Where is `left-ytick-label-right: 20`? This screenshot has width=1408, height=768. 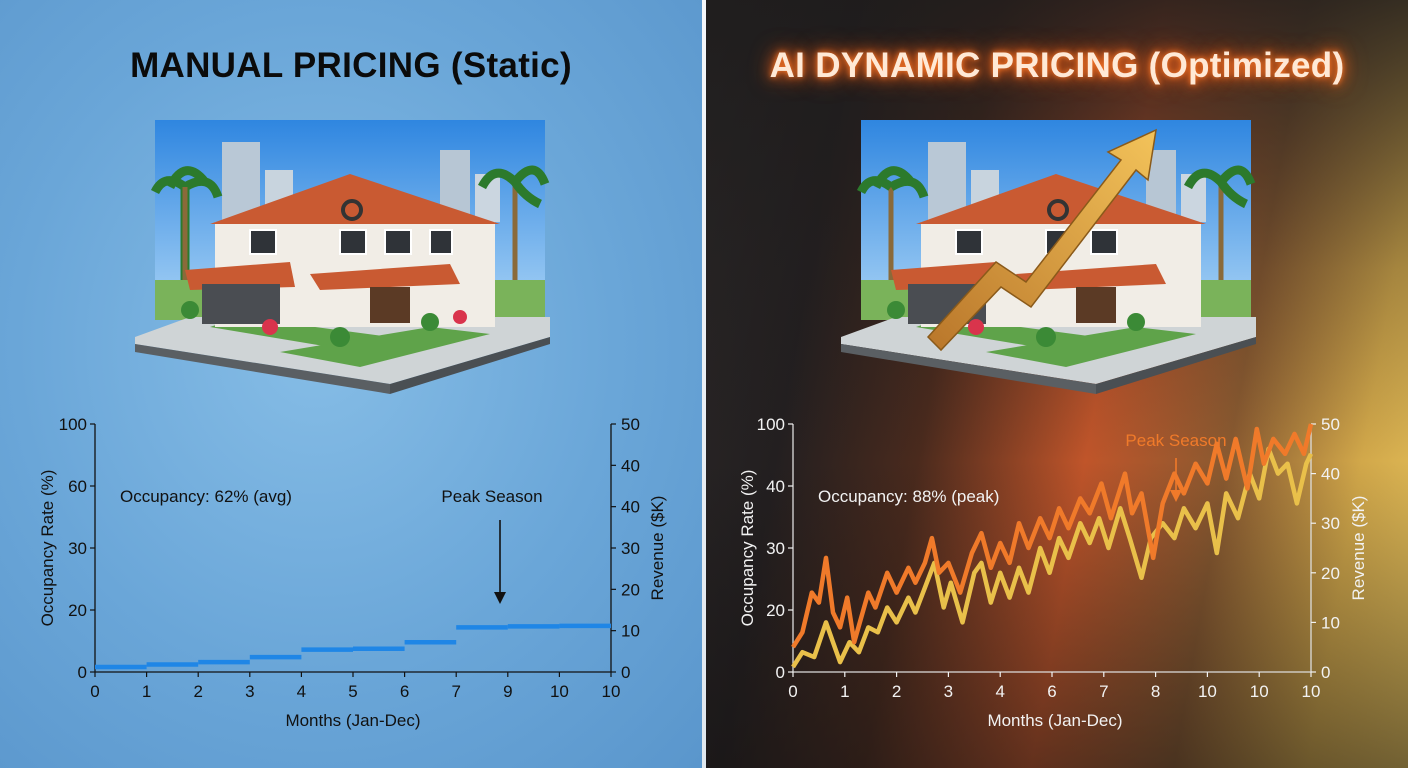
left-ytick-label-right: 20 is located at coordinates (630, 589).